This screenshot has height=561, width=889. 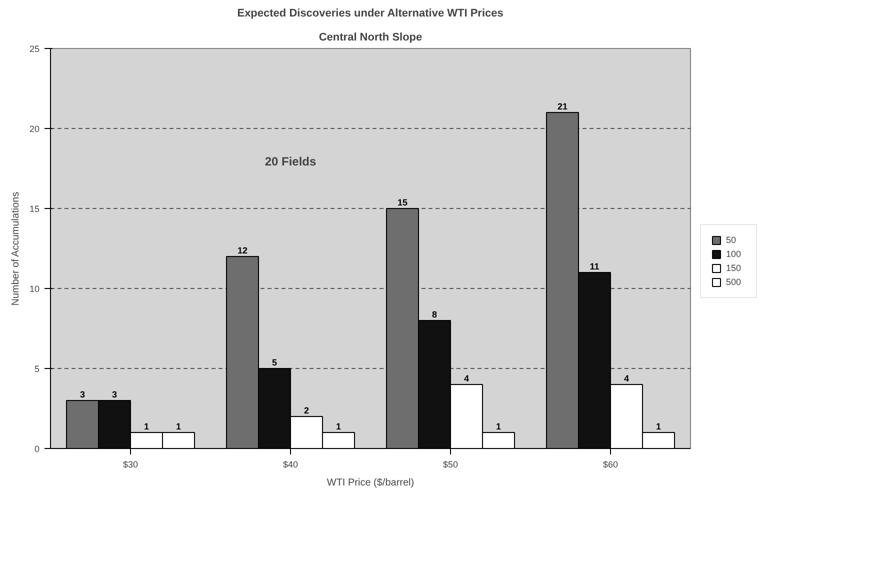 I want to click on data-label: 12, so click(x=242, y=251).